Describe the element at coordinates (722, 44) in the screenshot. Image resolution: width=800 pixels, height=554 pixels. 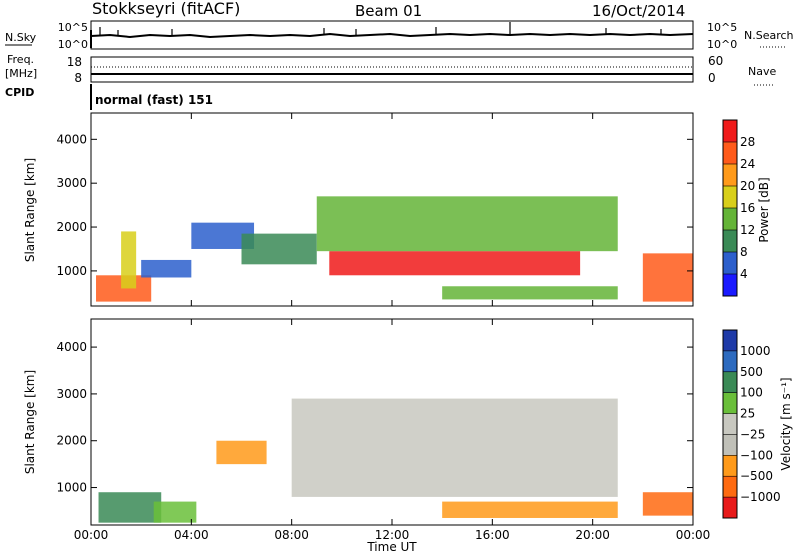
I see `nsky-right-tick-bottom: 10^0` at that location.